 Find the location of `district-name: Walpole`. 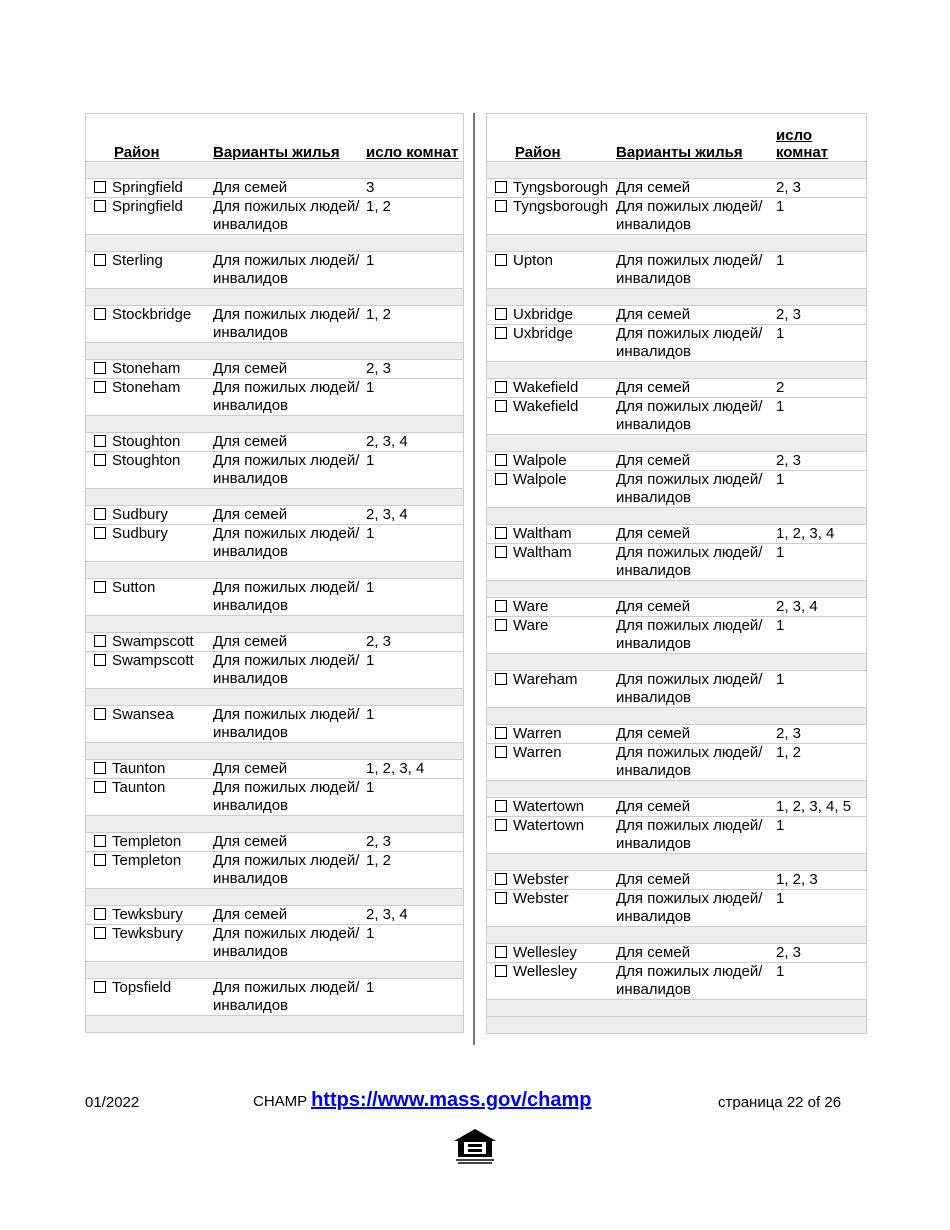

district-name: Walpole is located at coordinates (540, 479).